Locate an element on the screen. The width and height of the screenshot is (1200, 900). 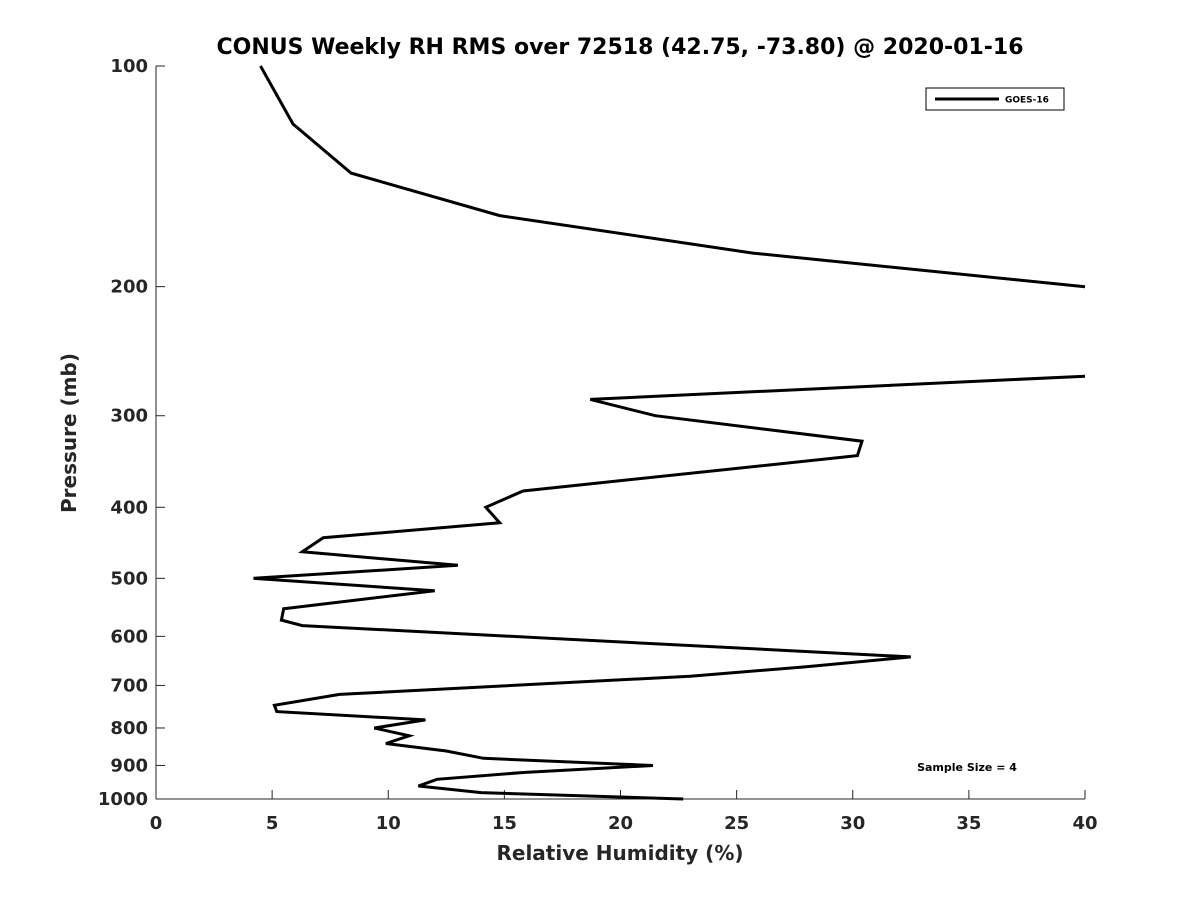
x-tick-label: 20 is located at coordinates (620, 823).